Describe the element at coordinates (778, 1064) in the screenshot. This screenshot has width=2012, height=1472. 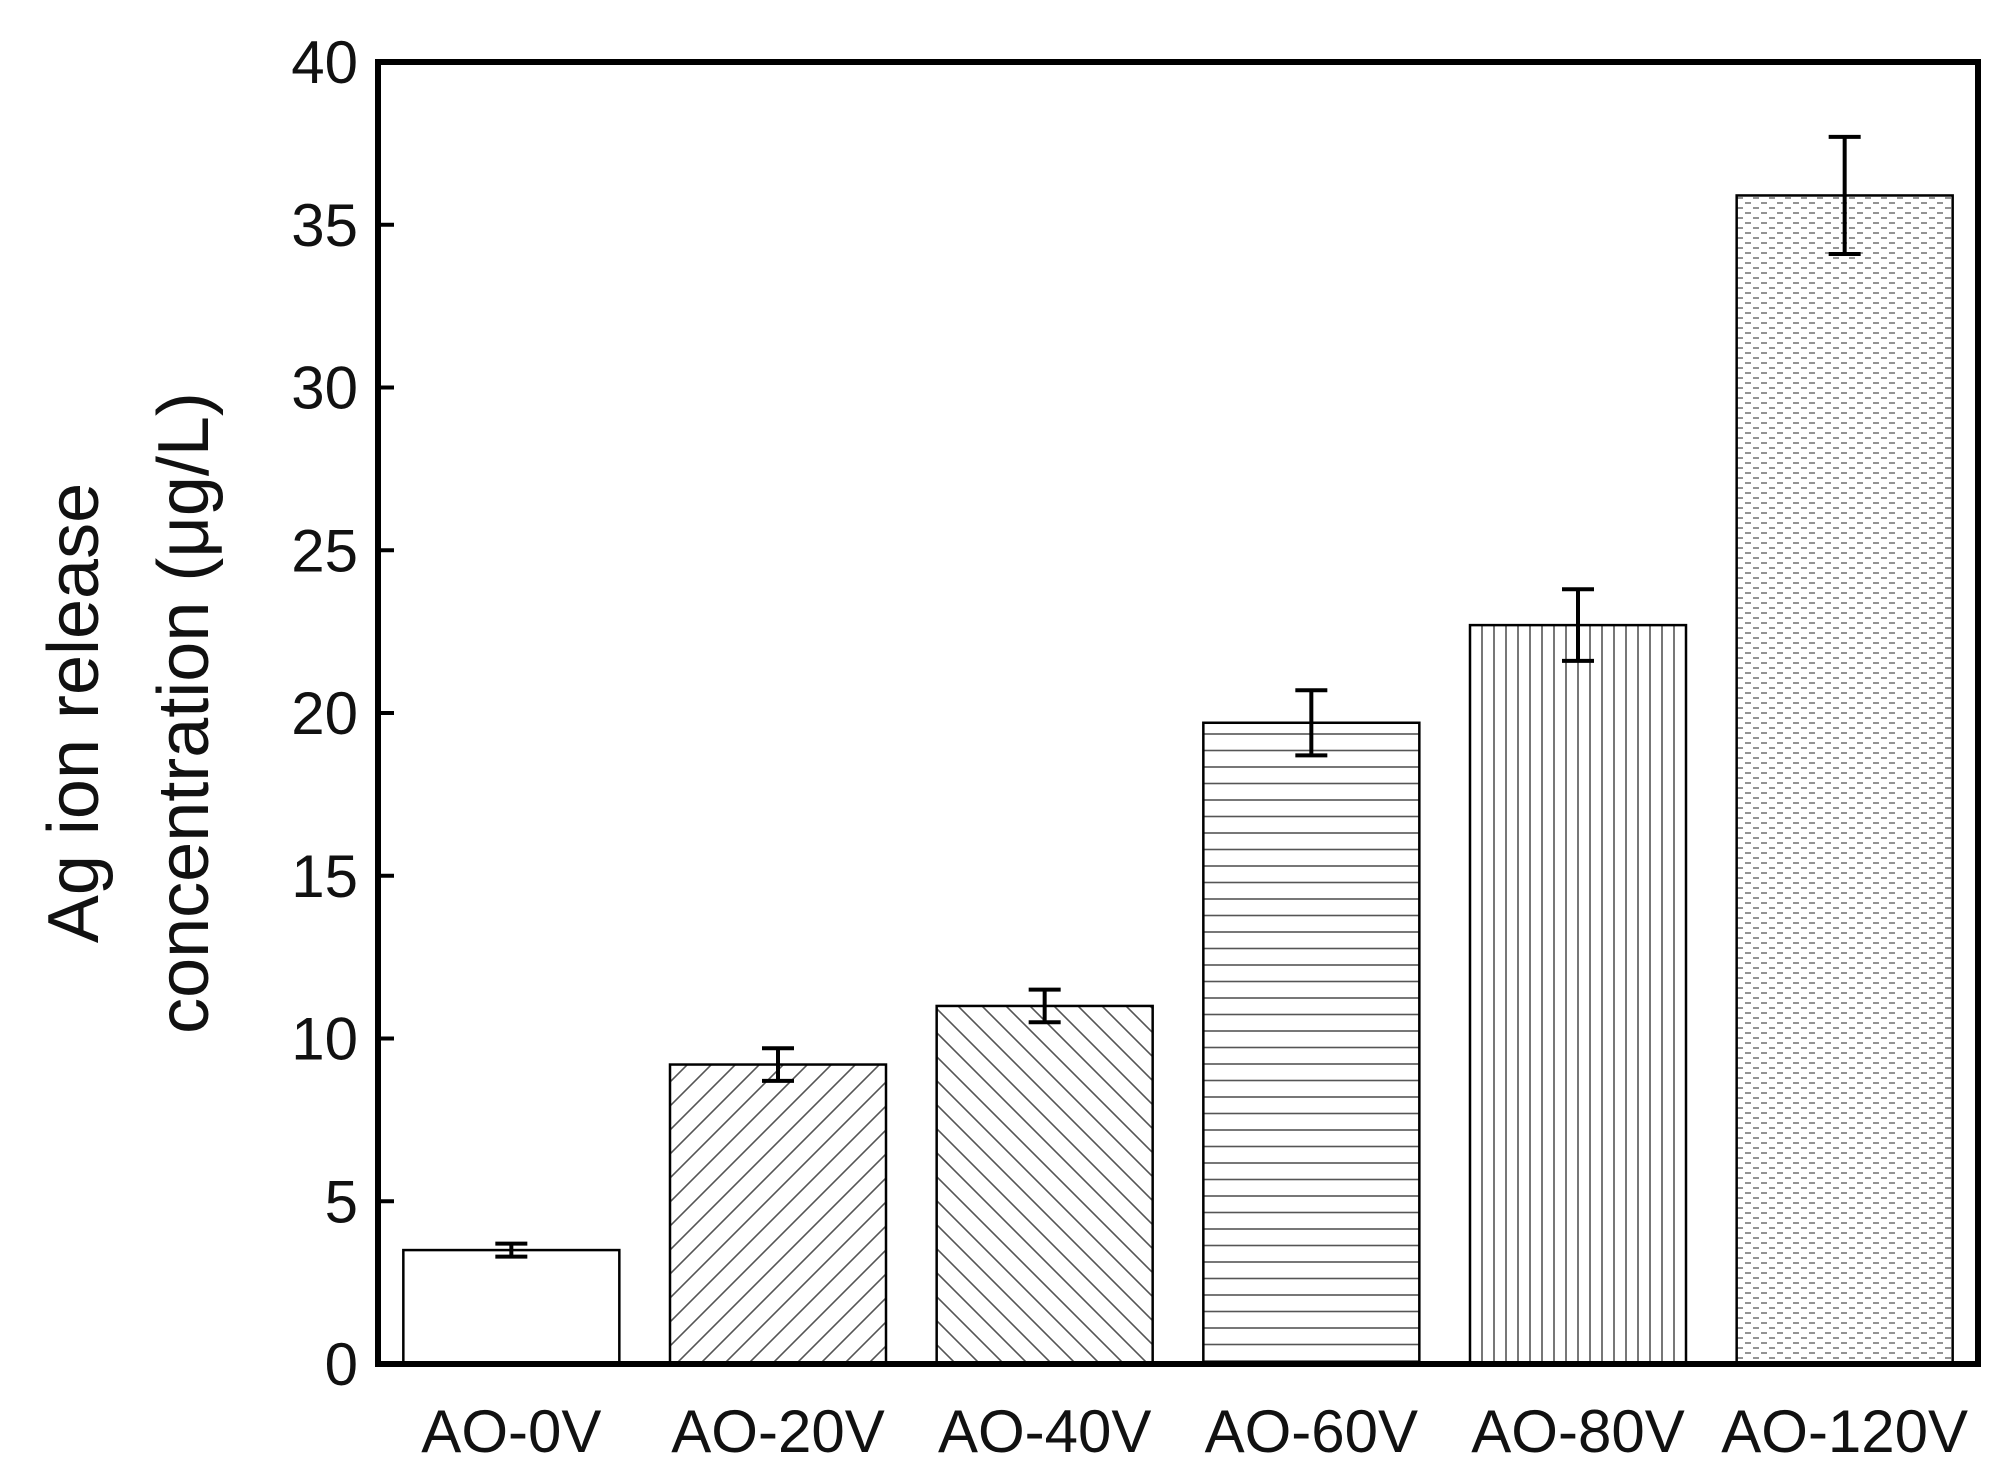
I see `error-bar-ao-20v` at that location.